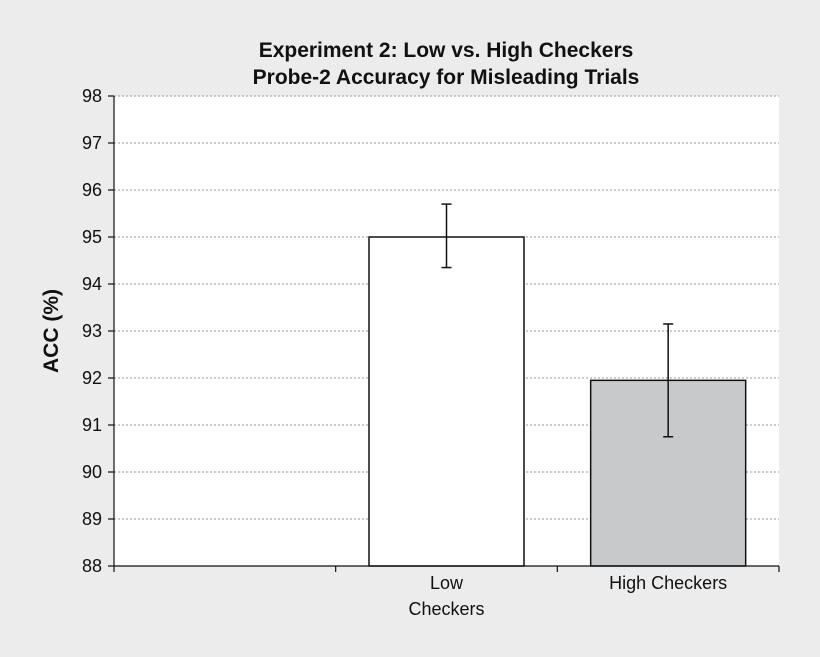 The image size is (820, 657). Describe the element at coordinates (92, 425) in the screenshot. I see `y-tick-label: 91` at that location.